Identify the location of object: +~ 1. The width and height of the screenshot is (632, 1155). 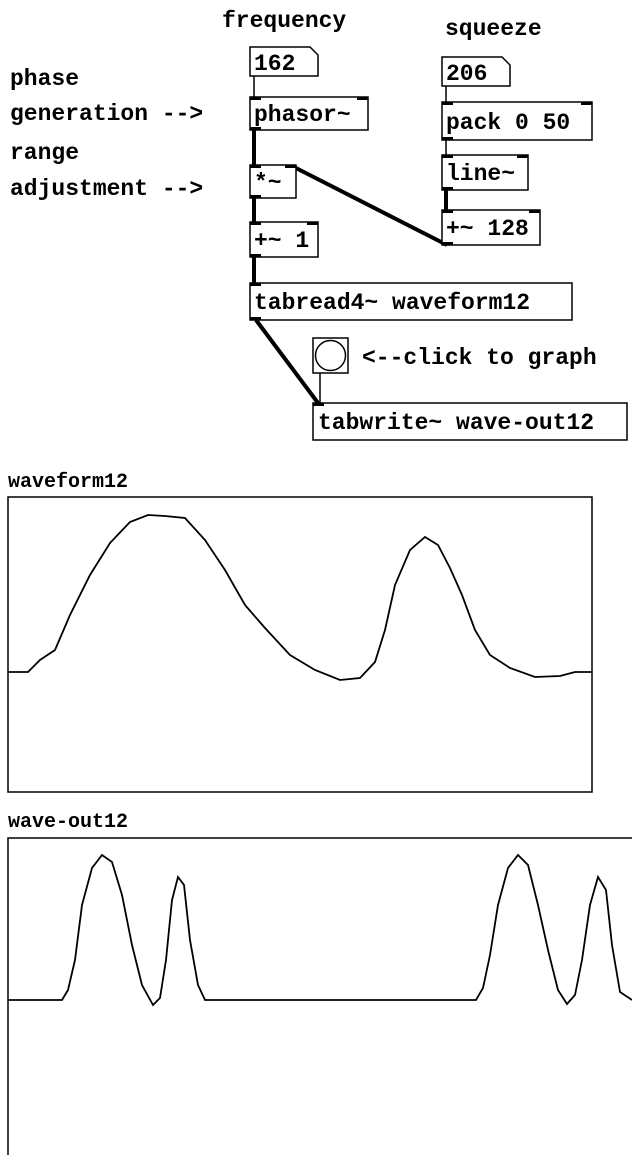
(284, 239).